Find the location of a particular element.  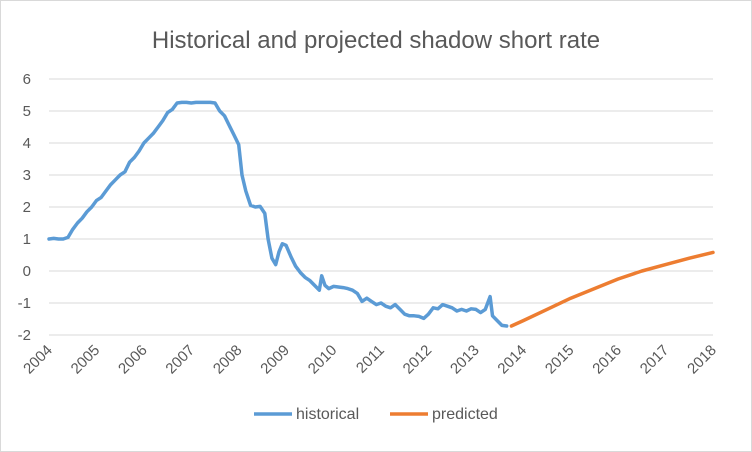

x-tick-label: 2012 is located at coordinates (418, 360).